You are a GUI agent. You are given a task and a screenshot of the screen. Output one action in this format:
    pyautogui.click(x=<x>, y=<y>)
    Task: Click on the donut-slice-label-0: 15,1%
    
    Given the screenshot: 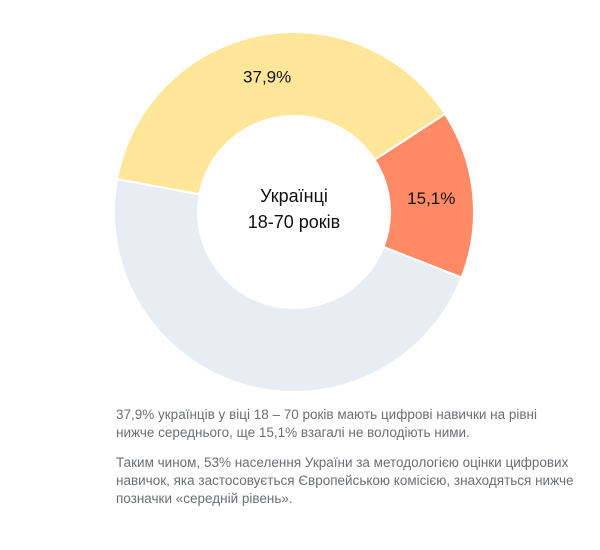 What is the action you would take?
    pyautogui.click(x=431, y=198)
    